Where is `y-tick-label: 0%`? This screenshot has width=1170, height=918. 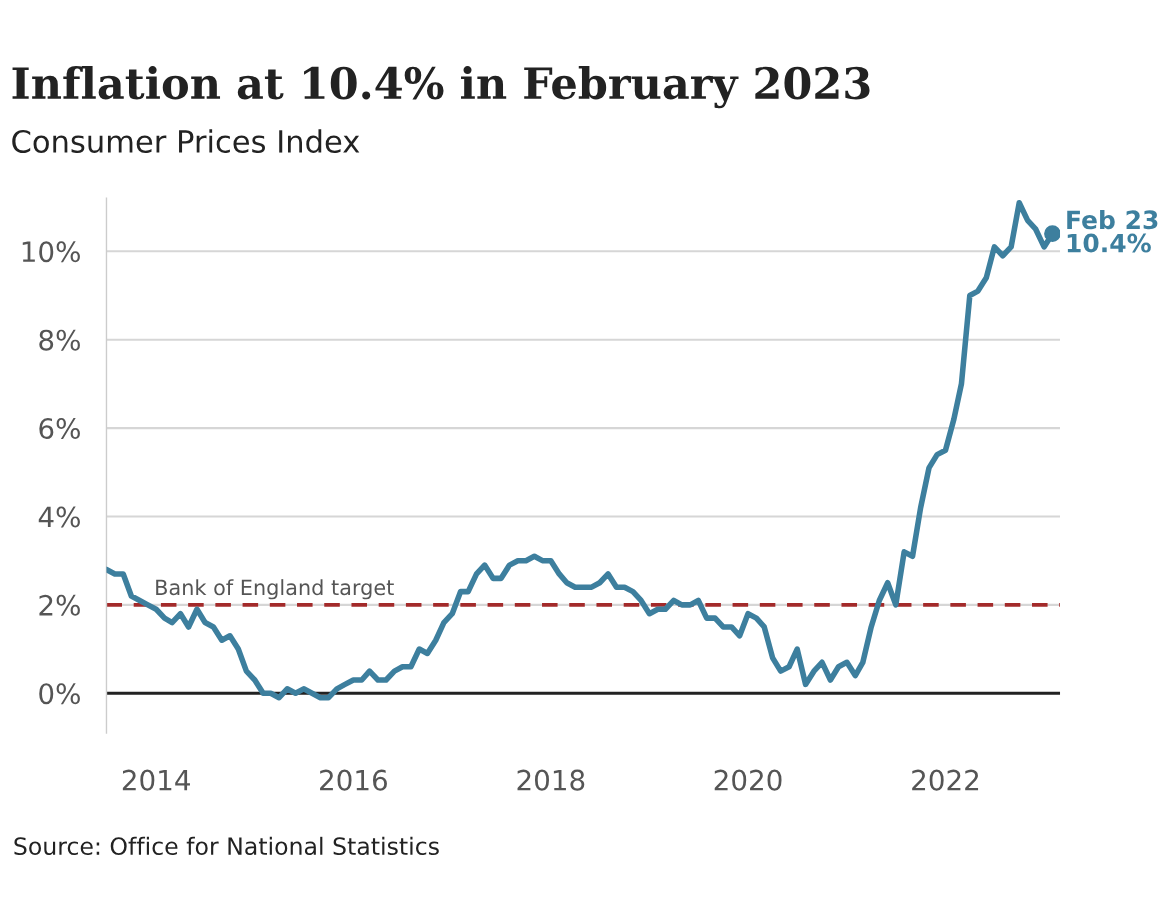
y-tick-label: 0% is located at coordinates (59, 694).